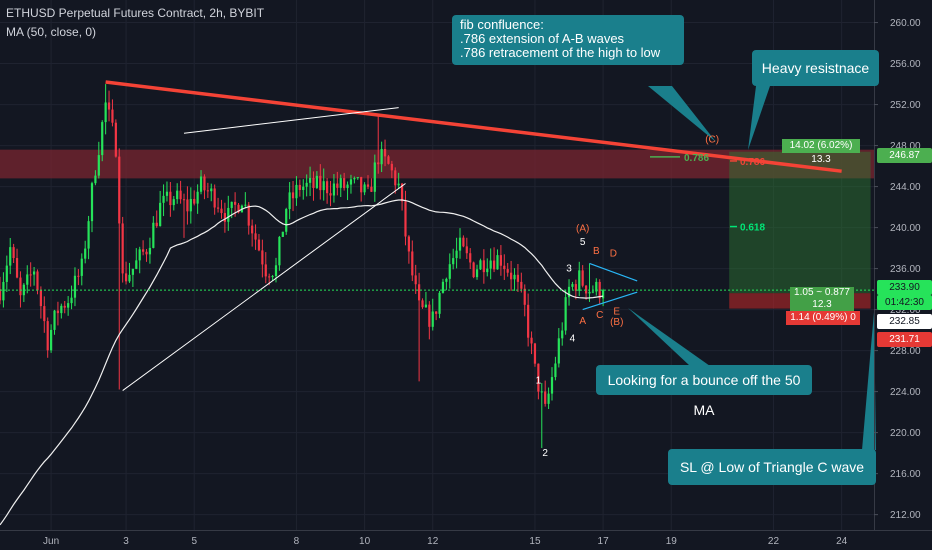 This screenshot has height=550, width=932. I want to click on wave-label-e: E, so click(616, 312).